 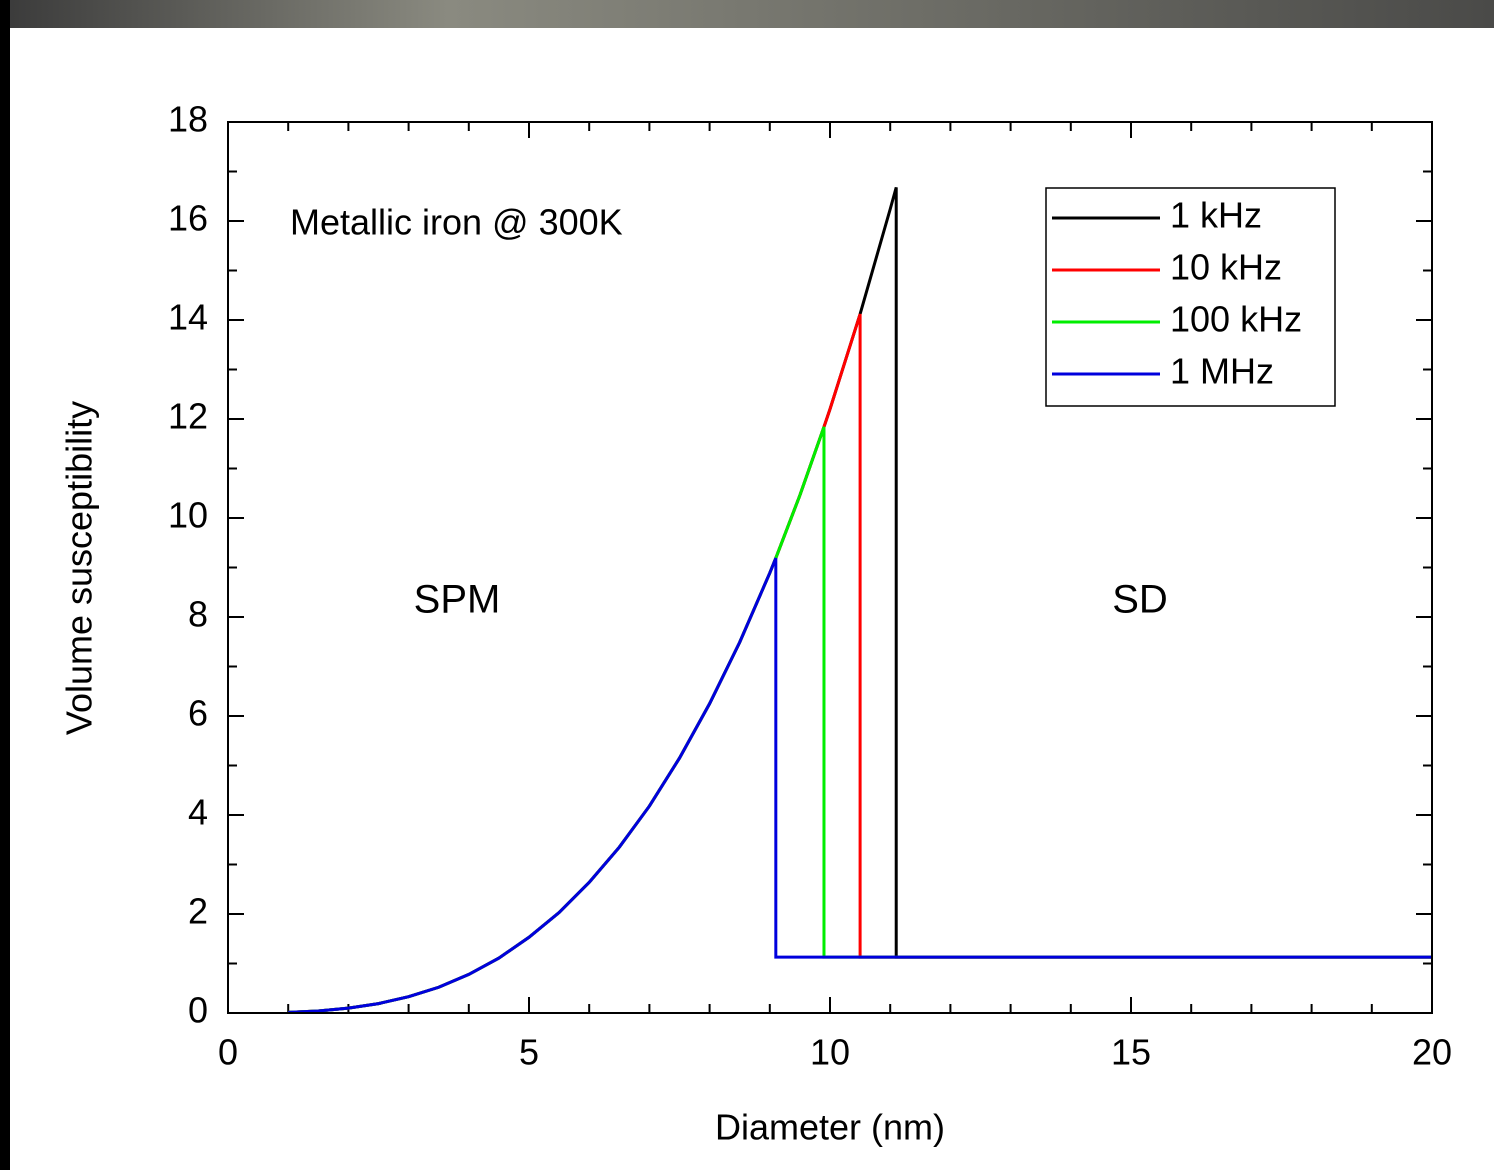 I want to click on x-tick-label: 15, so click(x=1131, y=1052).